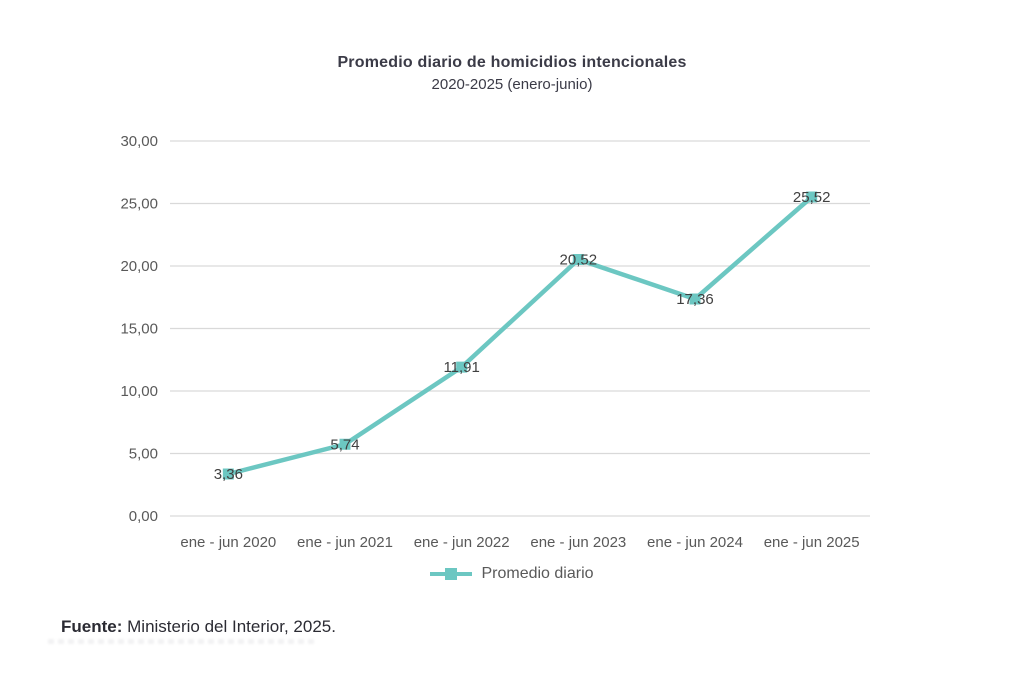  Describe the element at coordinates (462, 542) in the screenshot. I see `x-tick-label: ene - jun 2022` at that location.